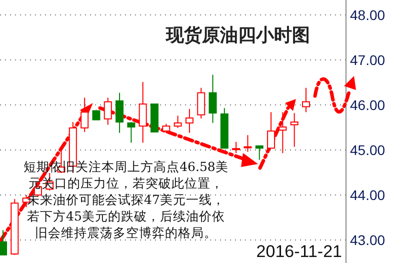 The height and width of the screenshot is (263, 399). I want to click on y-tick-label: 46.00, so click(368, 104).